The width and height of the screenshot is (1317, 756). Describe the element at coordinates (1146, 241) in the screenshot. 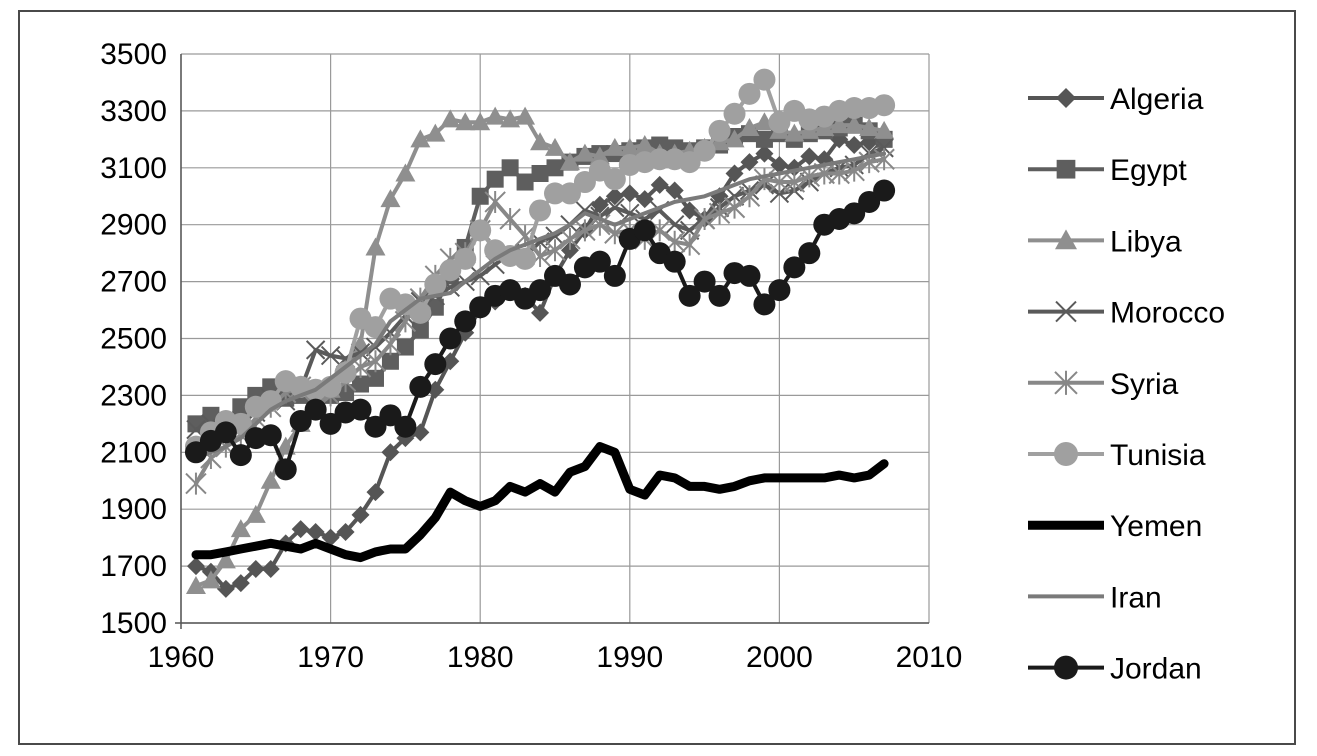

I see `legend-label: Libya` at that location.